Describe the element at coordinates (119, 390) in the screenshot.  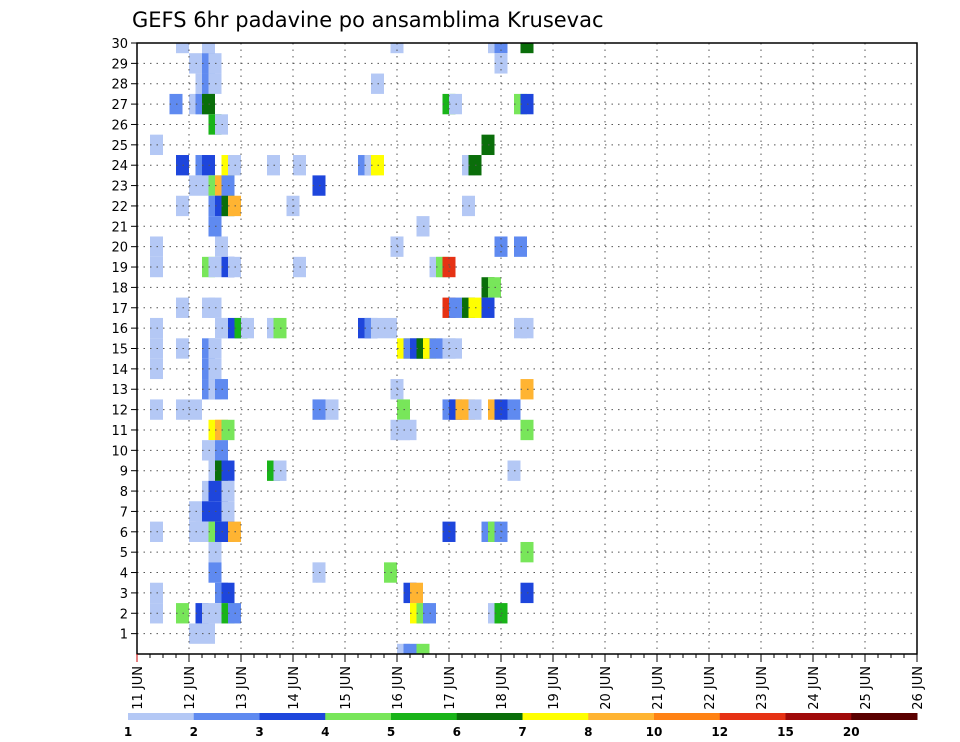
I see `y-tick-label: 13` at that location.